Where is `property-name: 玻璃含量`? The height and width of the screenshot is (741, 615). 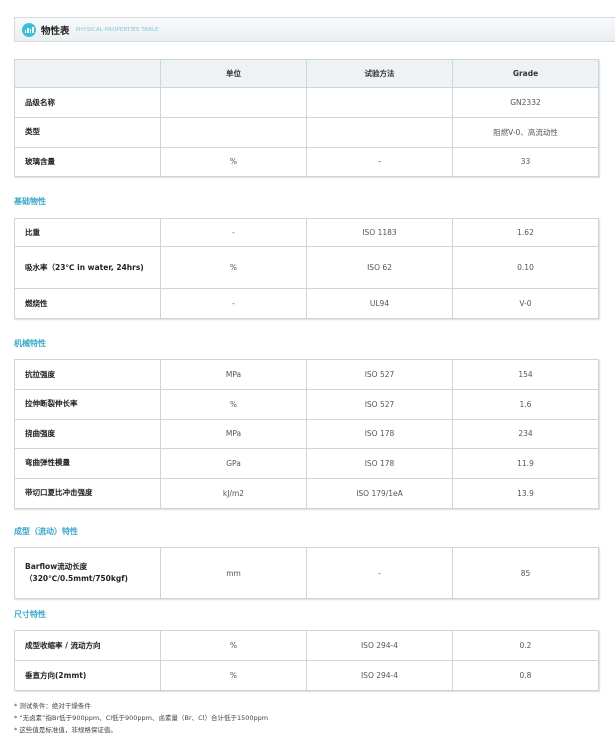 property-name: 玻璃含量 is located at coordinates (87, 161).